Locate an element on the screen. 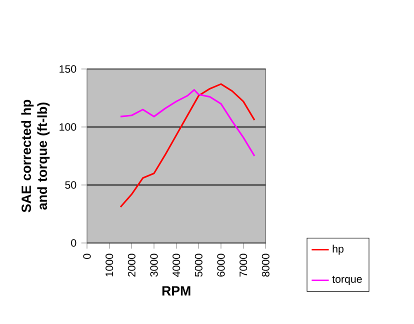  x-tick-label: 7000 is located at coordinates (244, 265).